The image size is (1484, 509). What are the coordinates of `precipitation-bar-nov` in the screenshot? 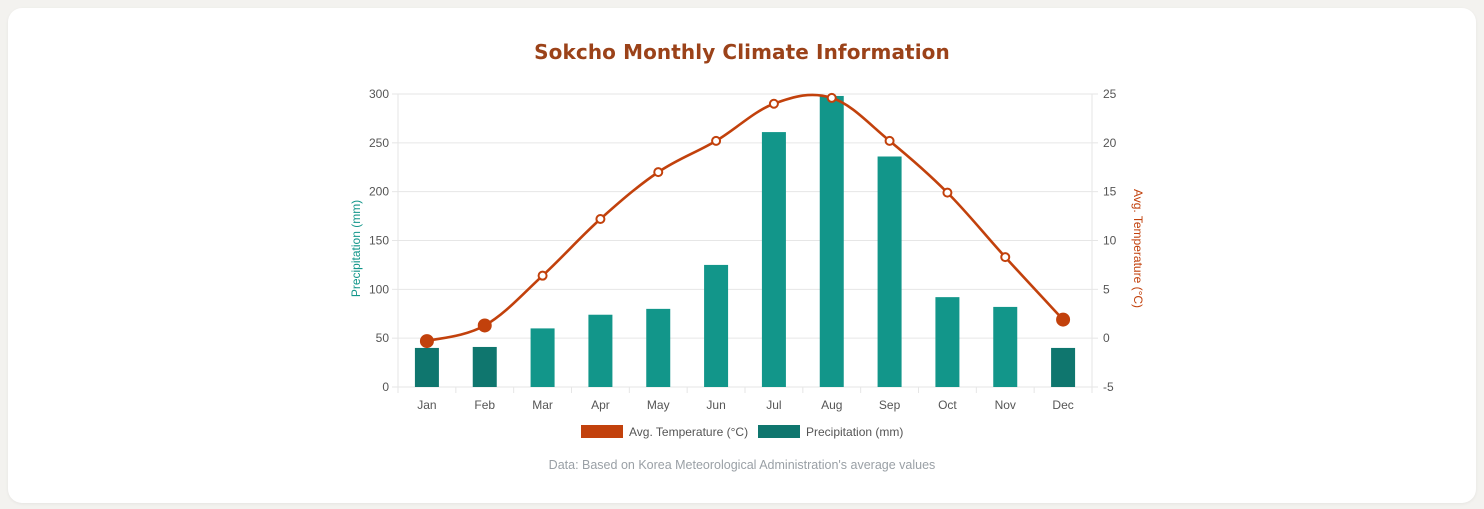 It's located at (1005, 346).